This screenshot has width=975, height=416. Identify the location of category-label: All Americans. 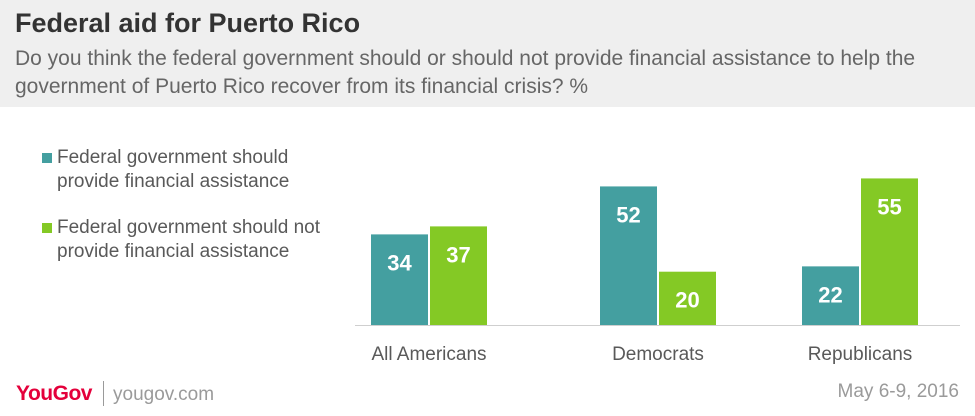
(428, 354).